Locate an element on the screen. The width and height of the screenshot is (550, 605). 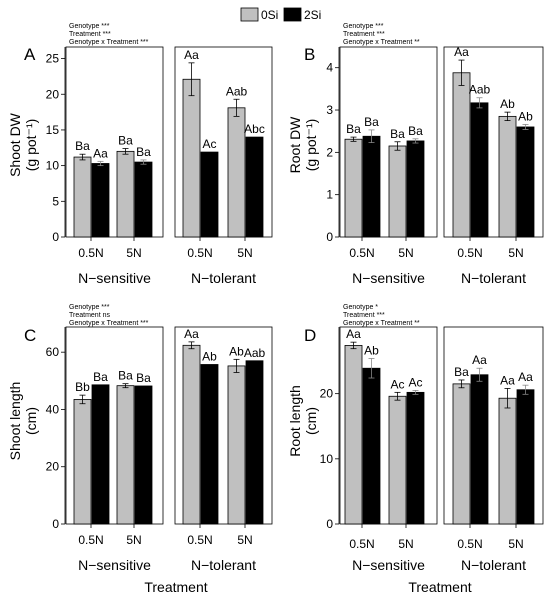
group-label: N−tolerant is located at coordinates (493, 565).